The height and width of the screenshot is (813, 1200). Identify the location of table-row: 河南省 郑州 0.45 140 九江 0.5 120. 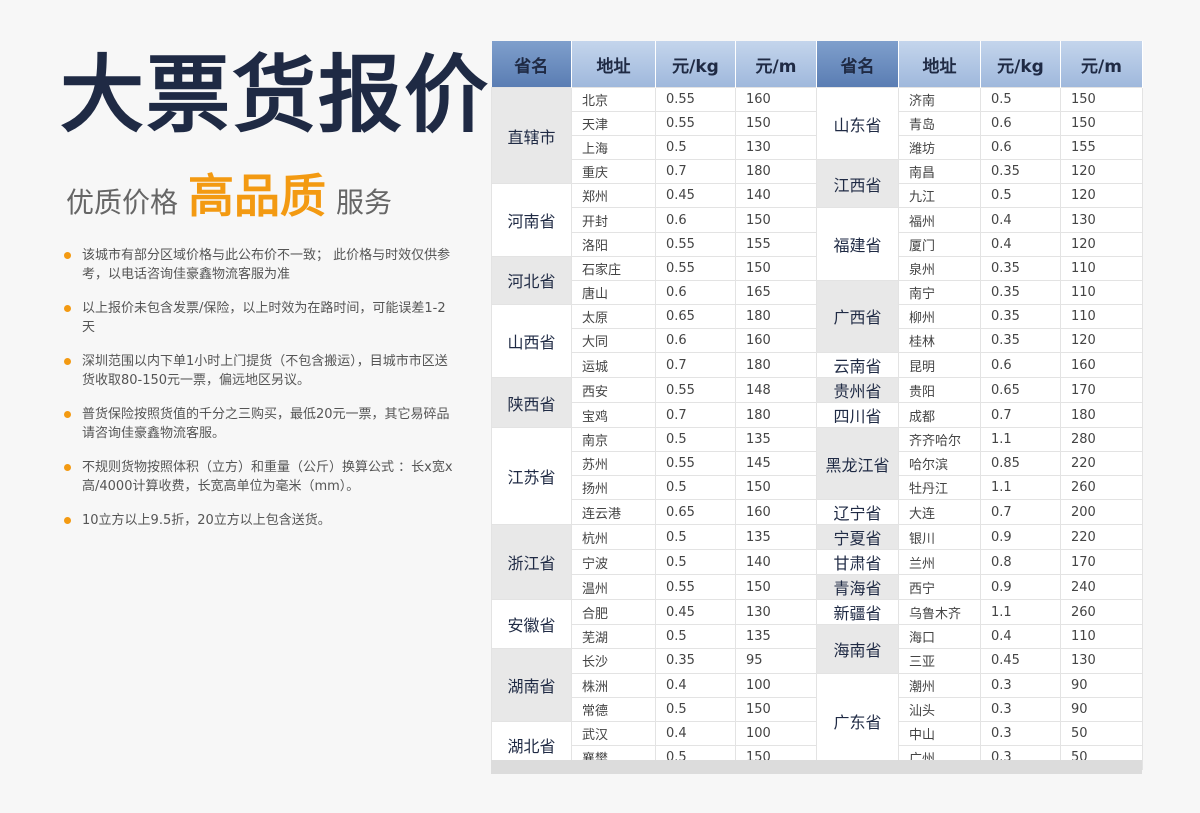
(817, 220).